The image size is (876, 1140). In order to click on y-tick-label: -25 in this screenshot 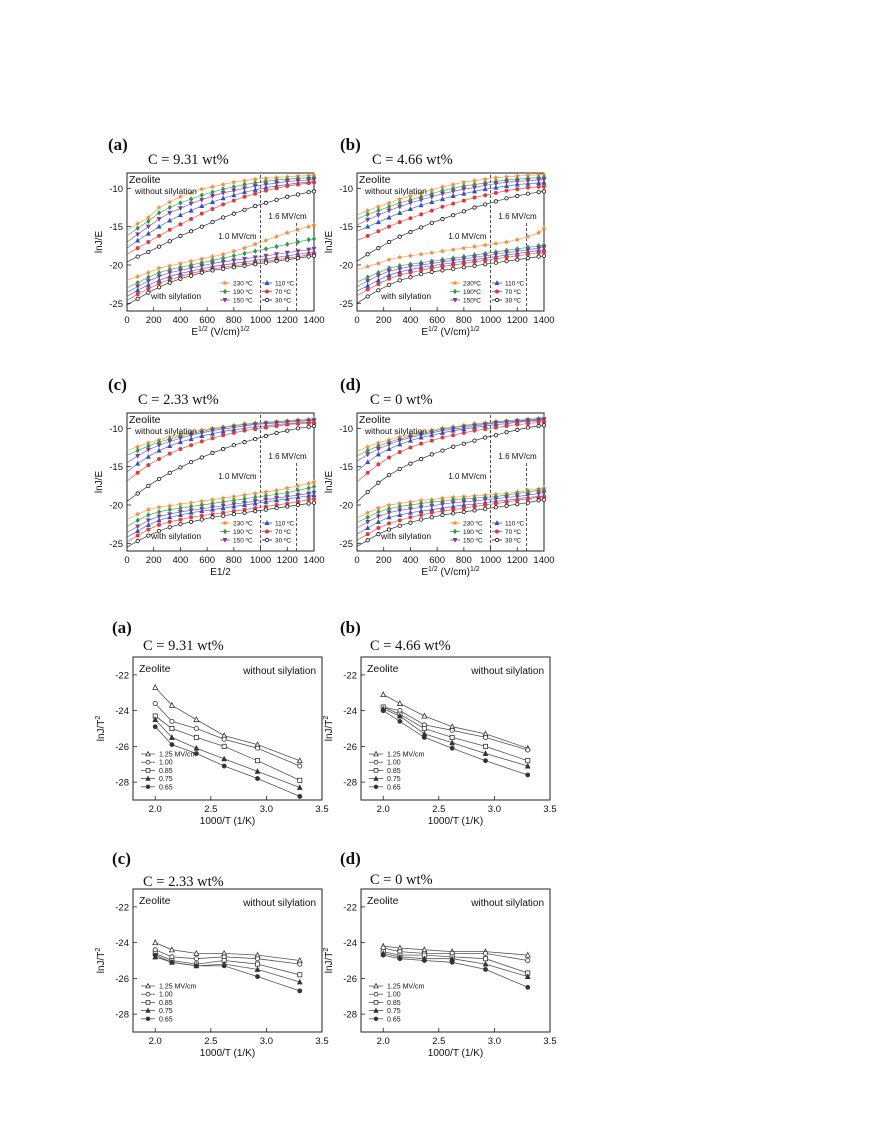, I will do `click(346, 304)`.